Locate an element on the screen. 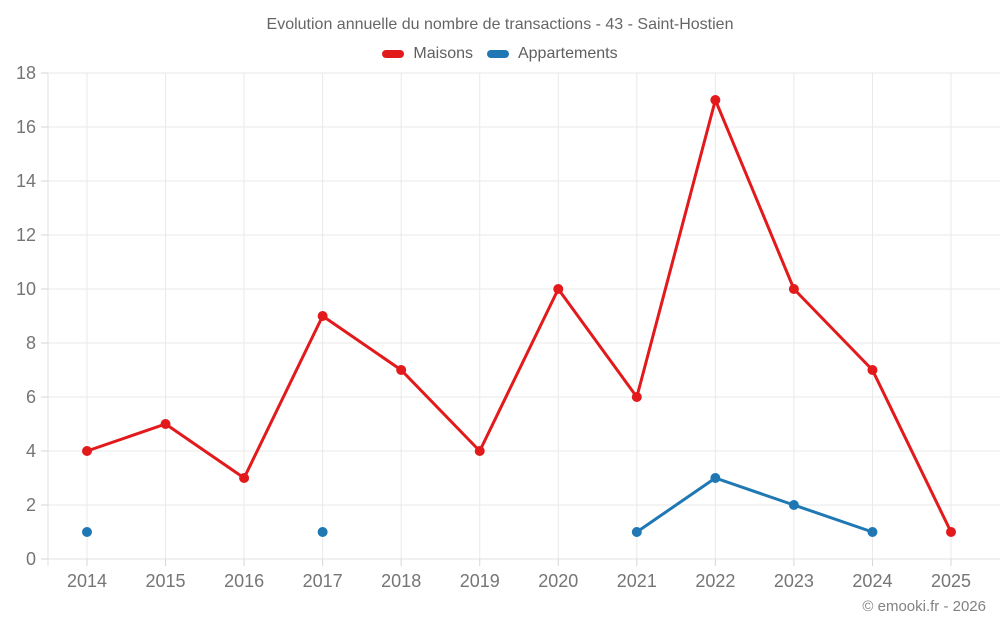 Image resolution: width=1000 pixels, height=625 pixels. x-tick-label: 2025 is located at coordinates (951, 581).